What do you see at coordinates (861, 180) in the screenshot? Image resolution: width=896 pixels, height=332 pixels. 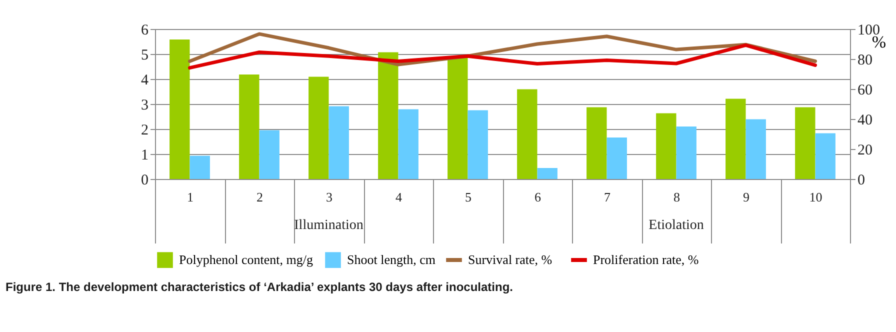 I see `y2-tick-label: 0` at bounding box center [861, 180].